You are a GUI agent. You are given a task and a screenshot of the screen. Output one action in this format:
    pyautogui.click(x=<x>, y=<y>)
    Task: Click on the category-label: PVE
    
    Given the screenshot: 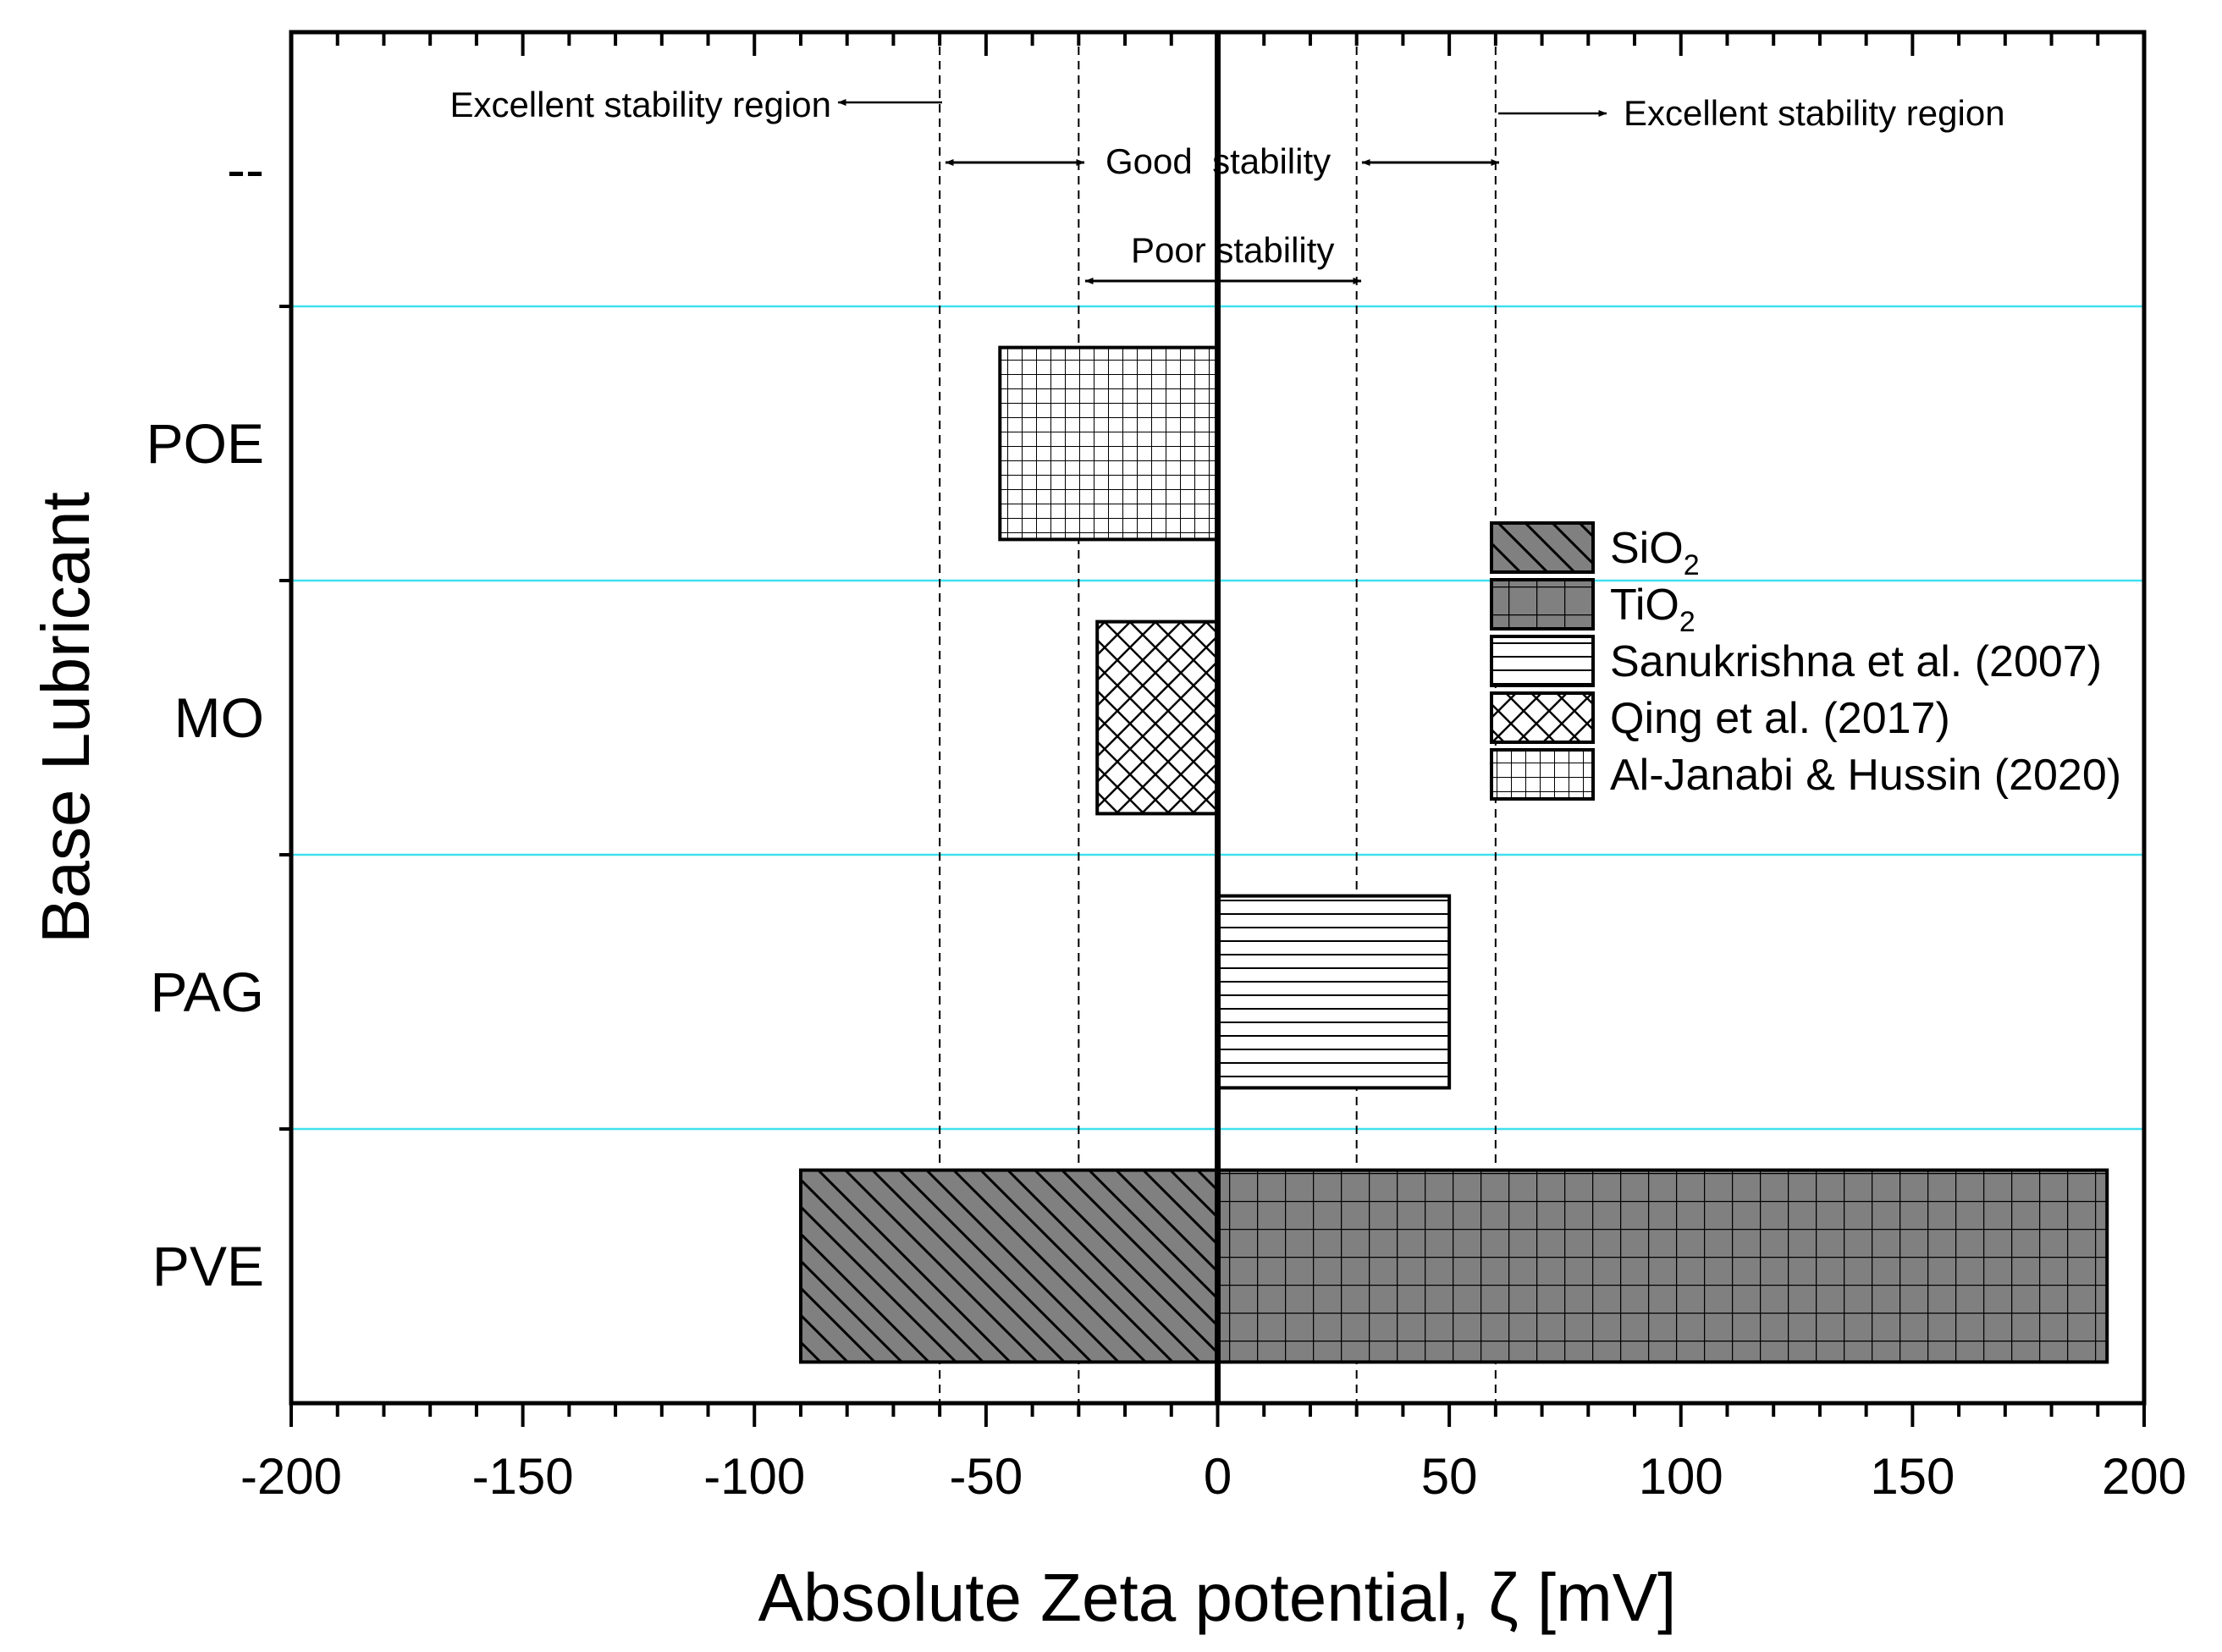 What is the action you would take?
    pyautogui.click(x=208, y=1266)
    